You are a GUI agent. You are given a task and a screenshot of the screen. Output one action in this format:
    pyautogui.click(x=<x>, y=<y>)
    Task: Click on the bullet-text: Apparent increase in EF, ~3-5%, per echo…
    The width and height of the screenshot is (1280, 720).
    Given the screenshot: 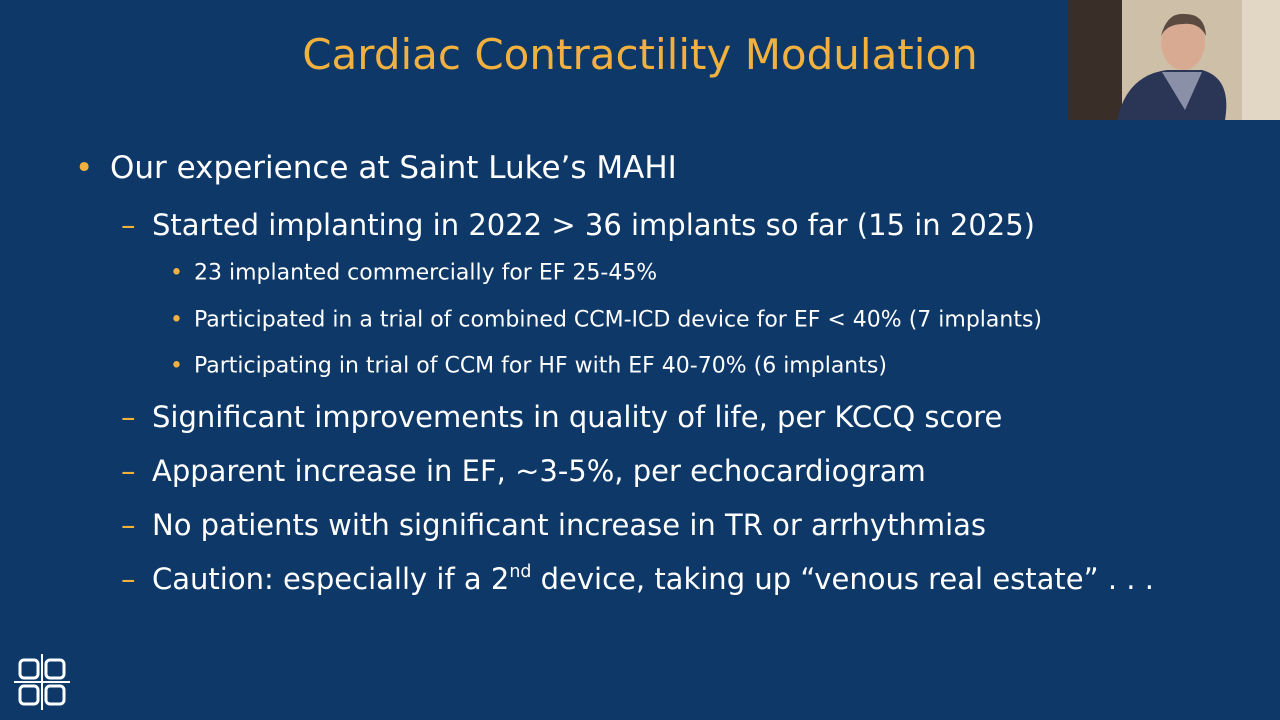 What is the action you would take?
    pyautogui.click(x=539, y=471)
    